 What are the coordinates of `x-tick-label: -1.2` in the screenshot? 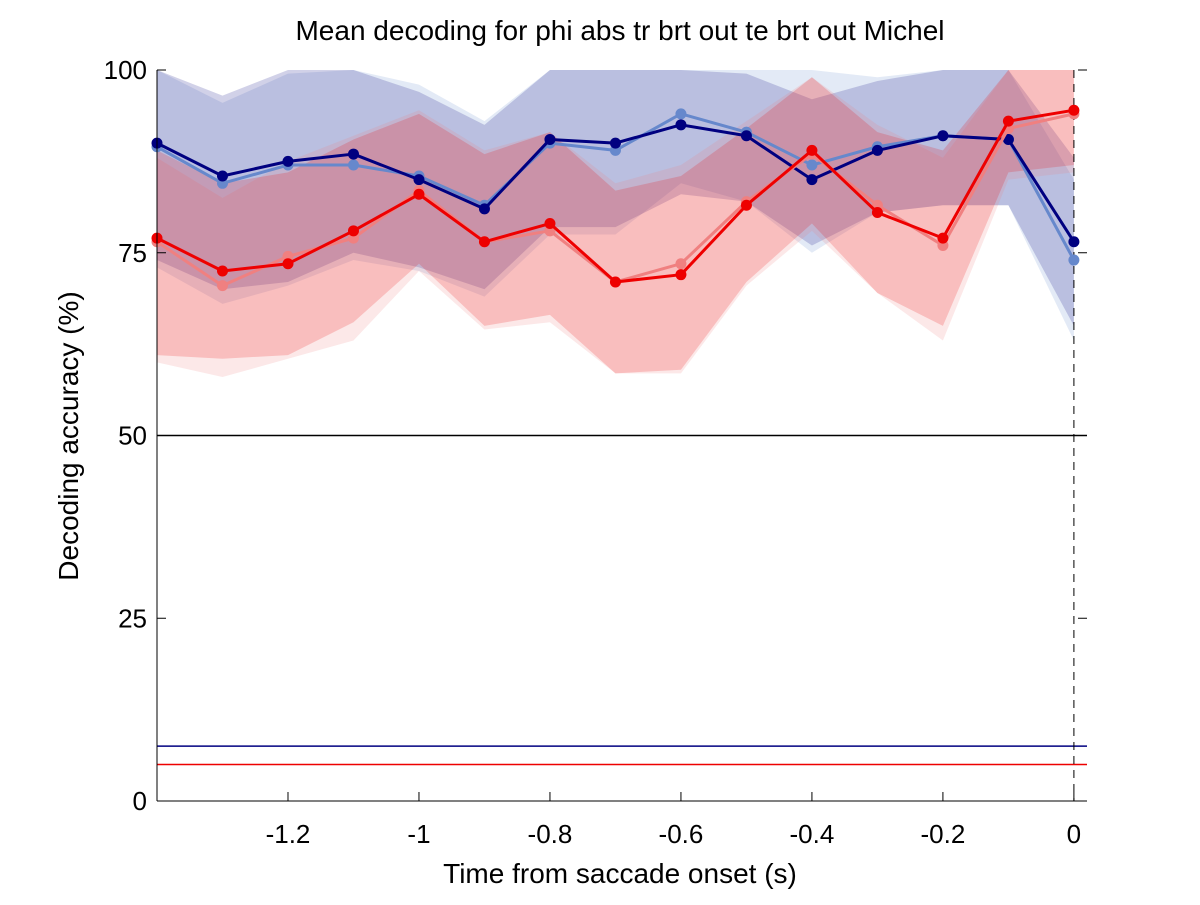 It's located at (288, 834).